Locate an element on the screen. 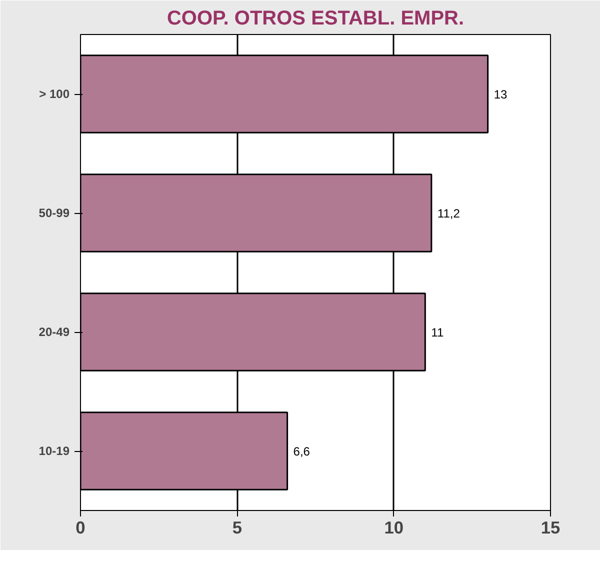 Image resolution: width=615 pixels, height=564 pixels. x-tick-label: 15 is located at coordinates (550, 528).